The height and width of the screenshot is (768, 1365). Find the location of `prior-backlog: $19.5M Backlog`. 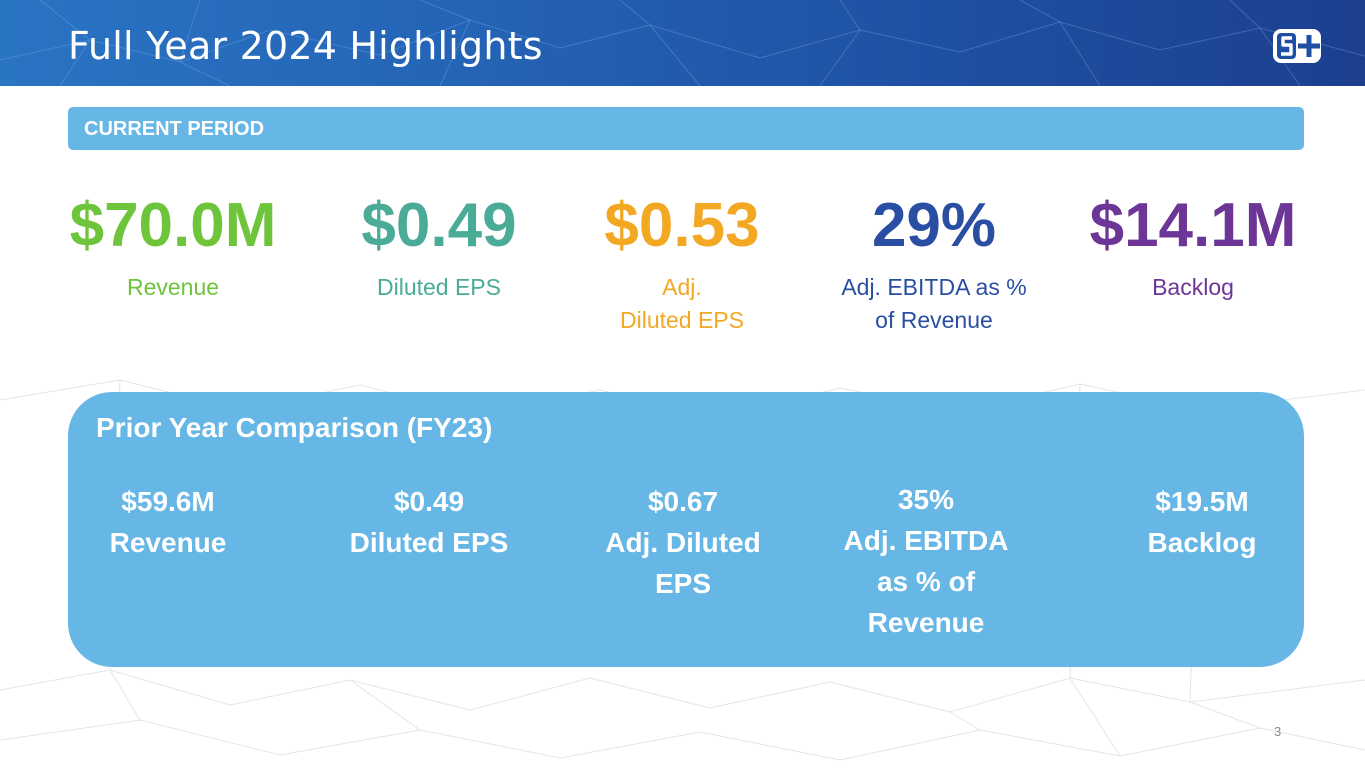

prior-backlog: $19.5M Backlog is located at coordinates (1202, 522).